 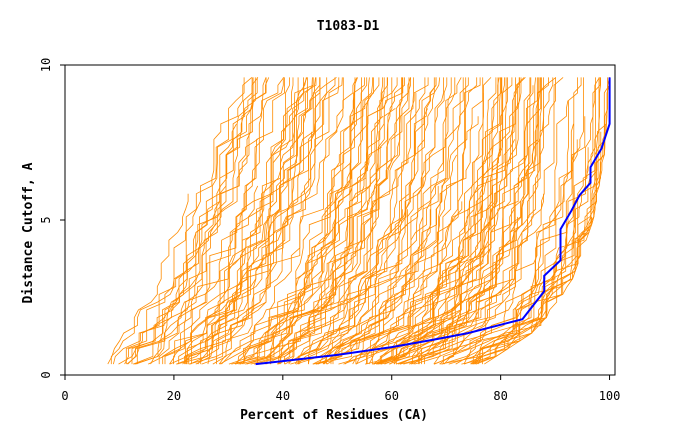 What do you see at coordinates (340, 389) in the screenshot?
I see `x-axis: 0 20 40 60 80 100` at bounding box center [340, 389].